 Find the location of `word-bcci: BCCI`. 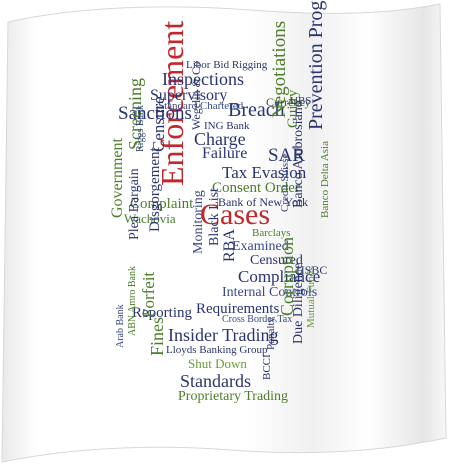

word-bcci: BCCI is located at coordinates (267, 367).